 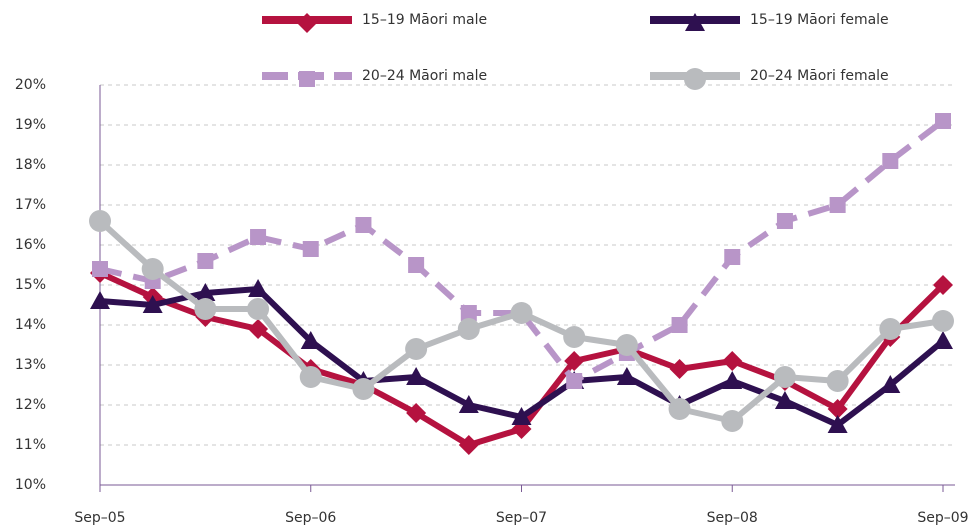 I want to click on y-tick-label: 19%, so click(x=30, y=125).